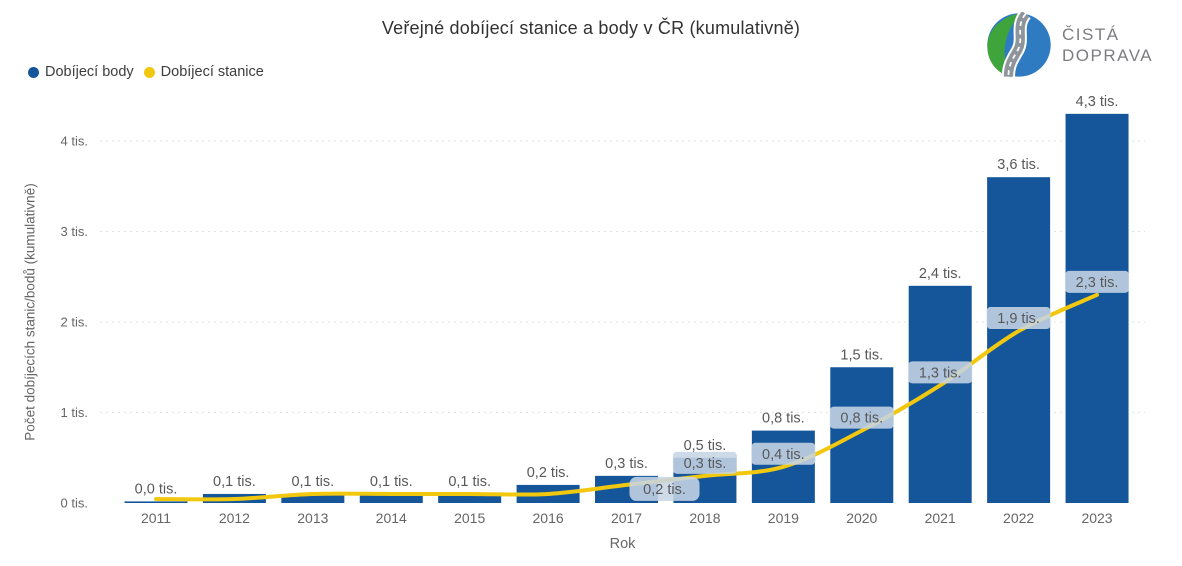  What do you see at coordinates (783, 518) in the screenshot?
I see `x-tick-label-2019: 2019` at bounding box center [783, 518].